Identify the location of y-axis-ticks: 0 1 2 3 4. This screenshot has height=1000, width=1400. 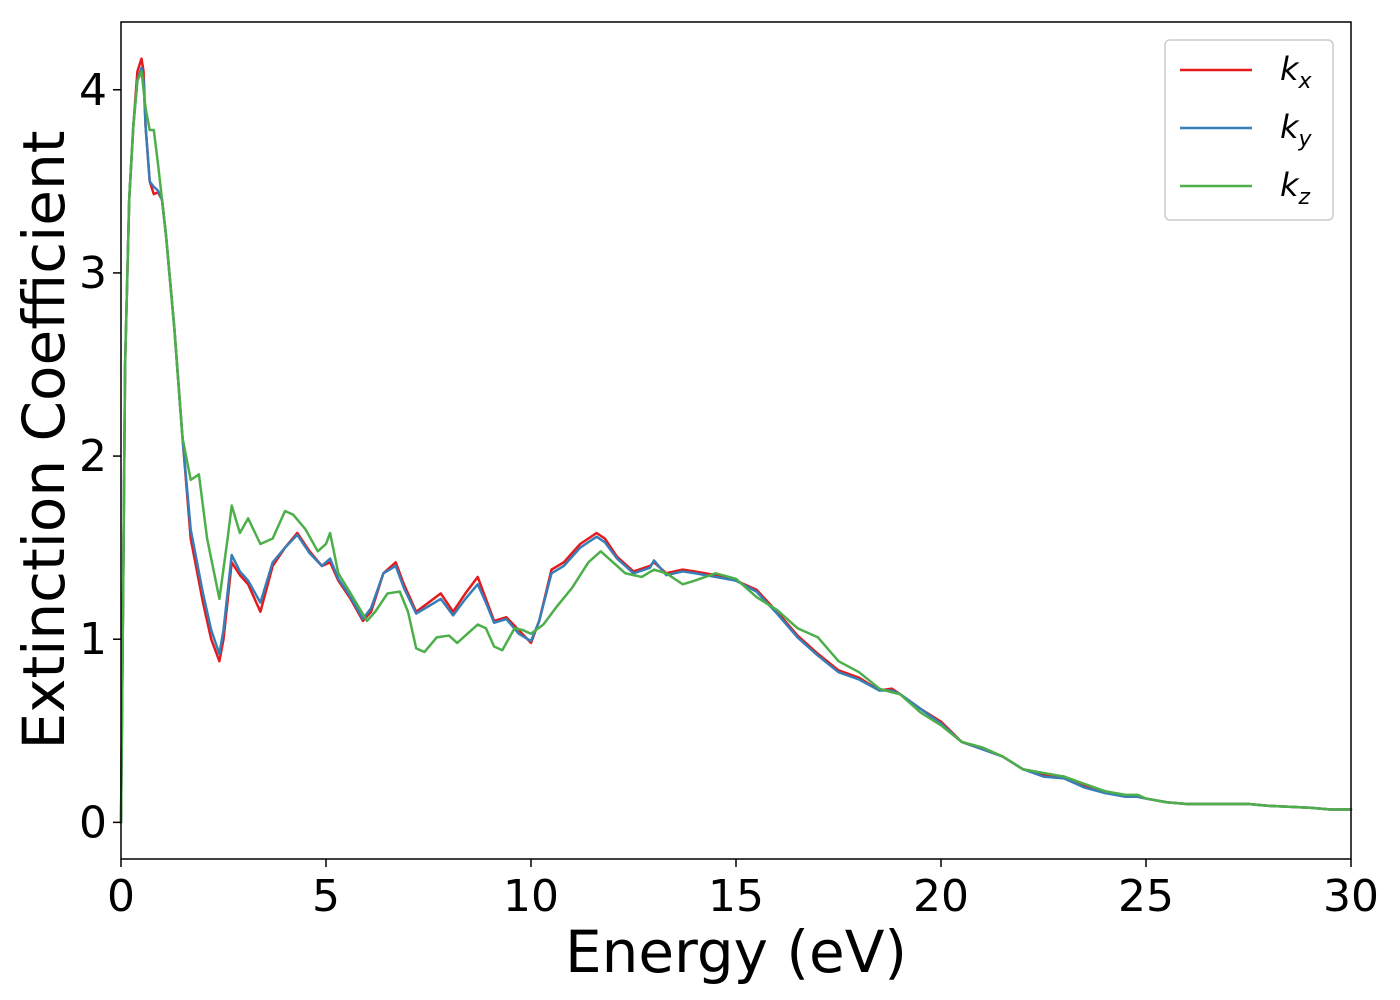
(100, 456).